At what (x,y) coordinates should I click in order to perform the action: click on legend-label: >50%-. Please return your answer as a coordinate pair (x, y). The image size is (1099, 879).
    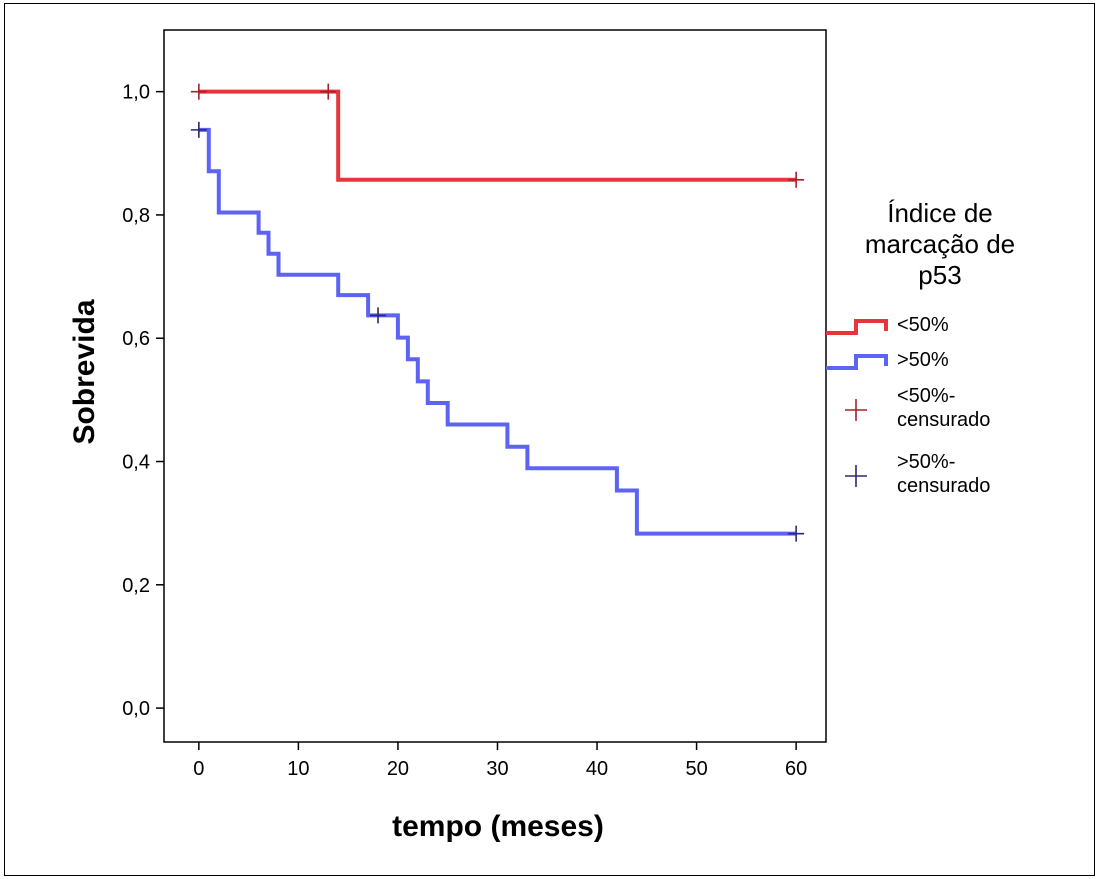
    Looking at the image, I should click on (926, 462).